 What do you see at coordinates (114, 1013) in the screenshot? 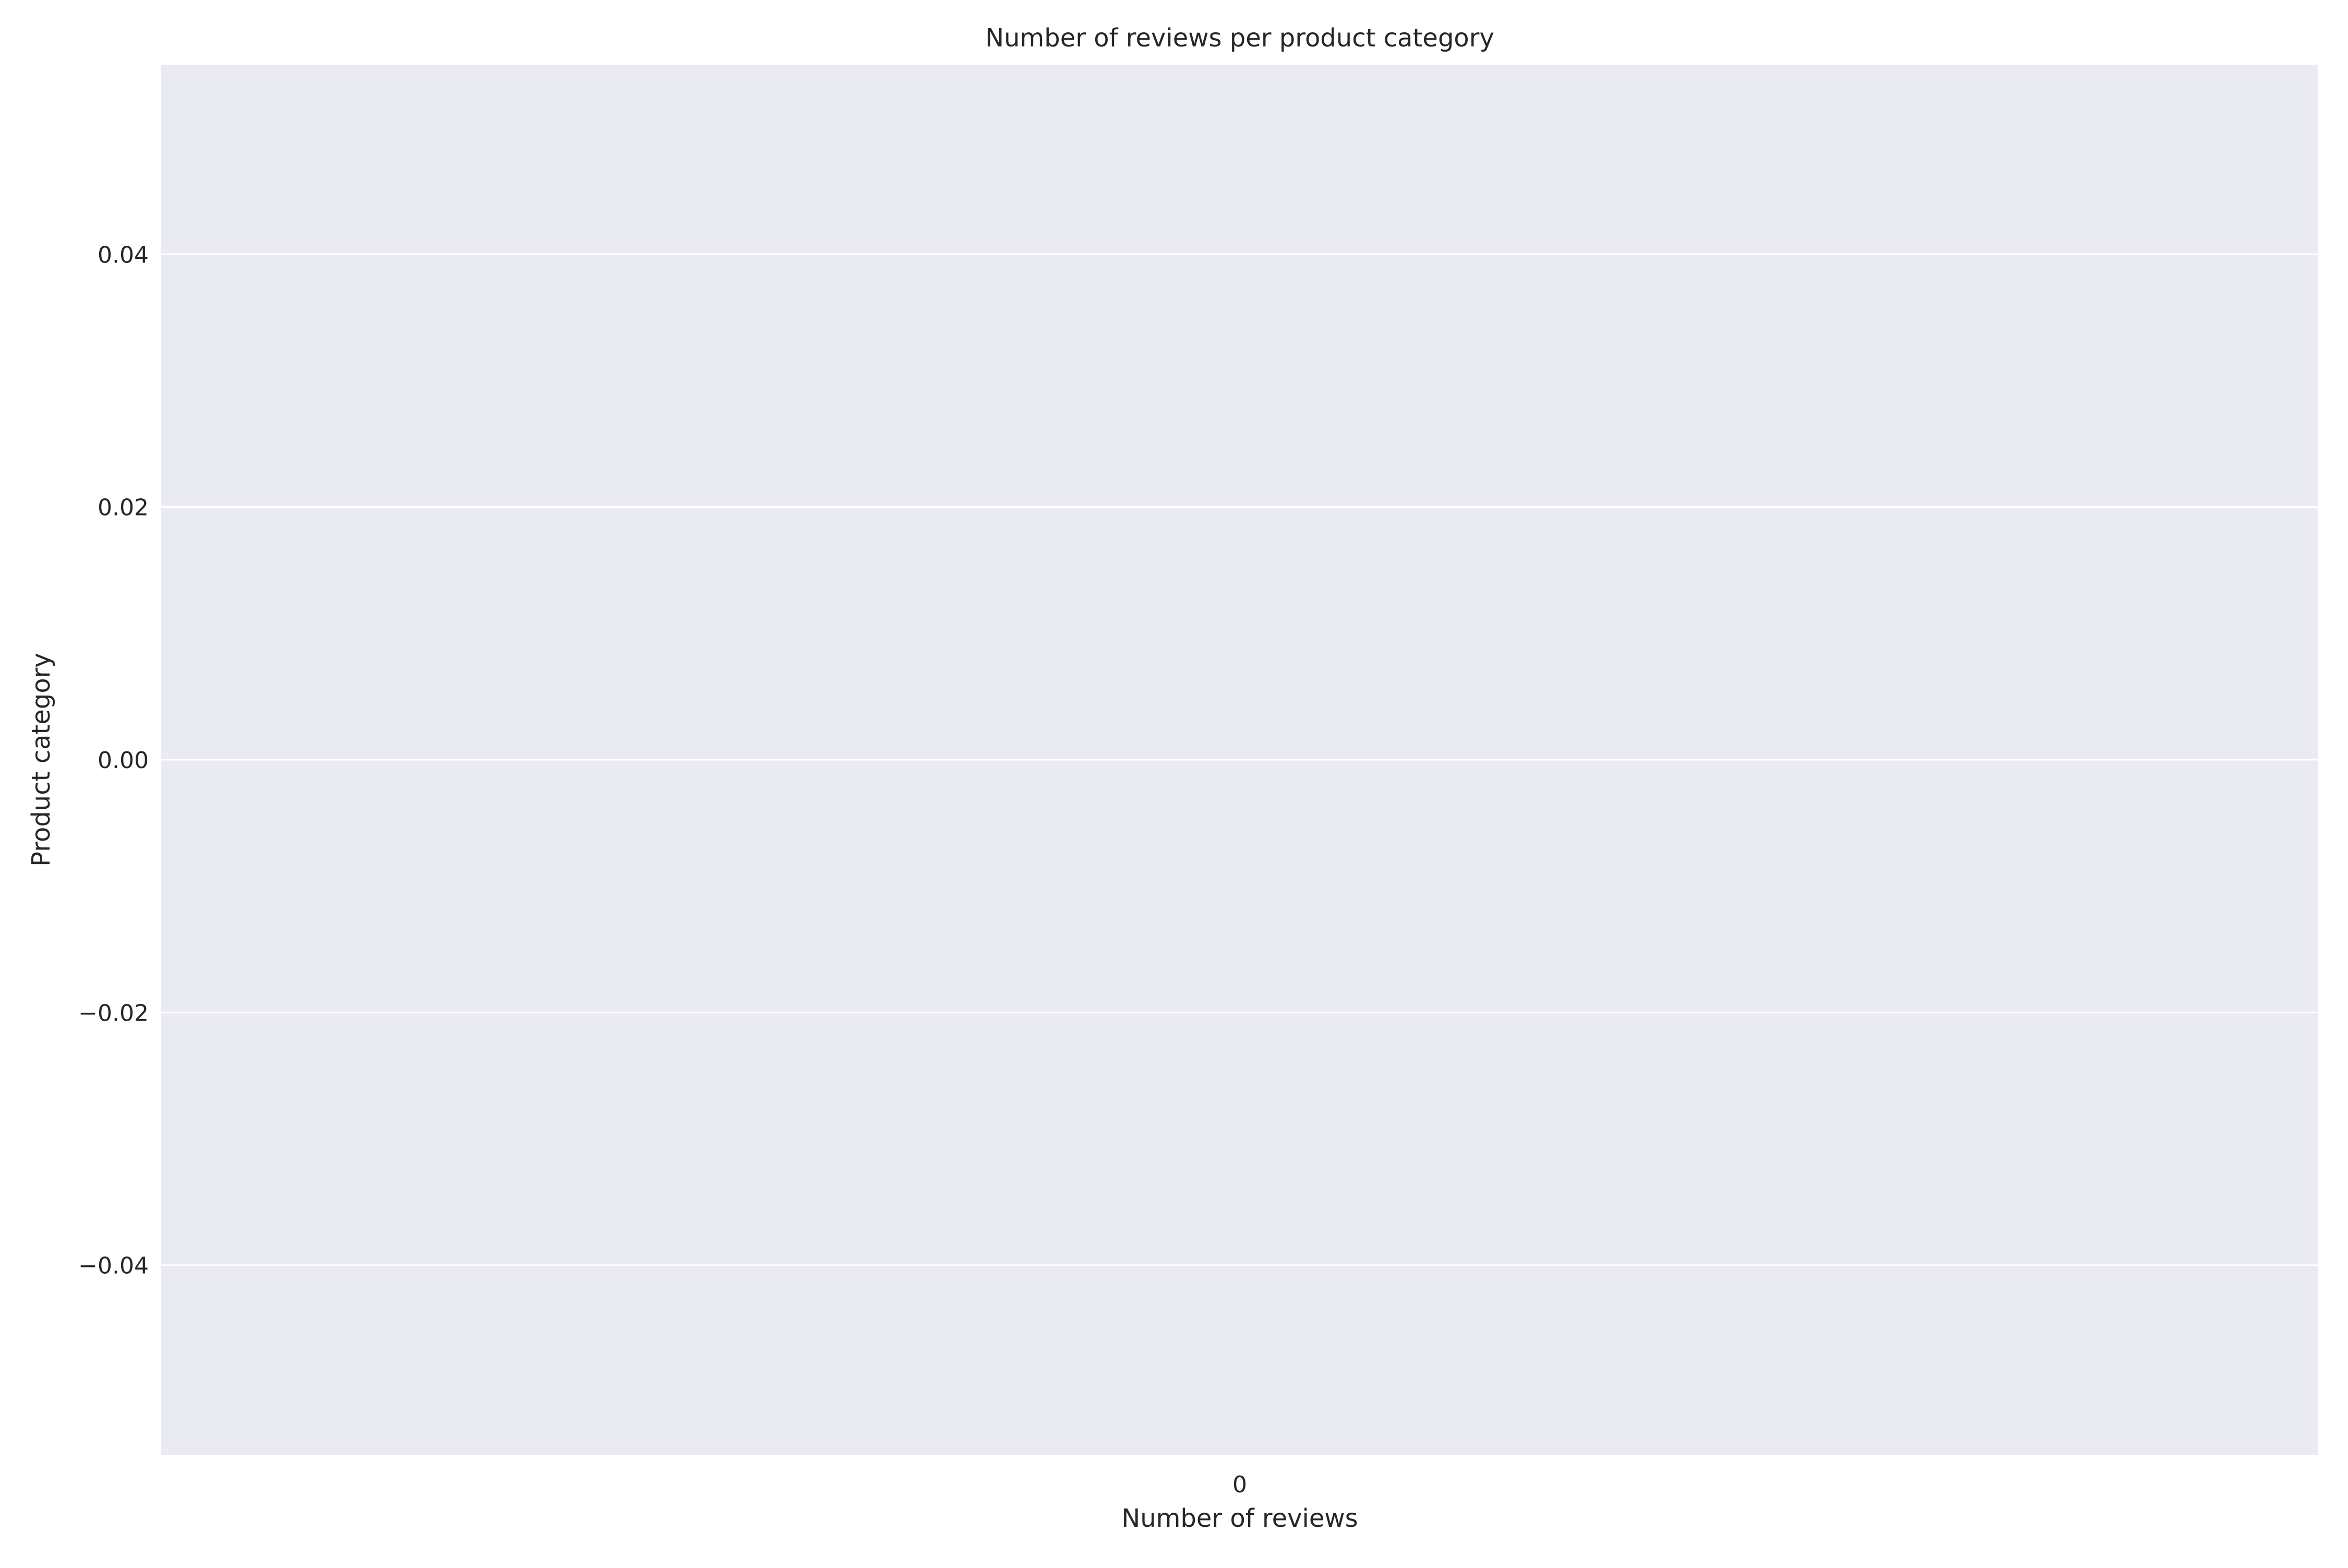
I see `y-tick-label: −0.02` at bounding box center [114, 1013].